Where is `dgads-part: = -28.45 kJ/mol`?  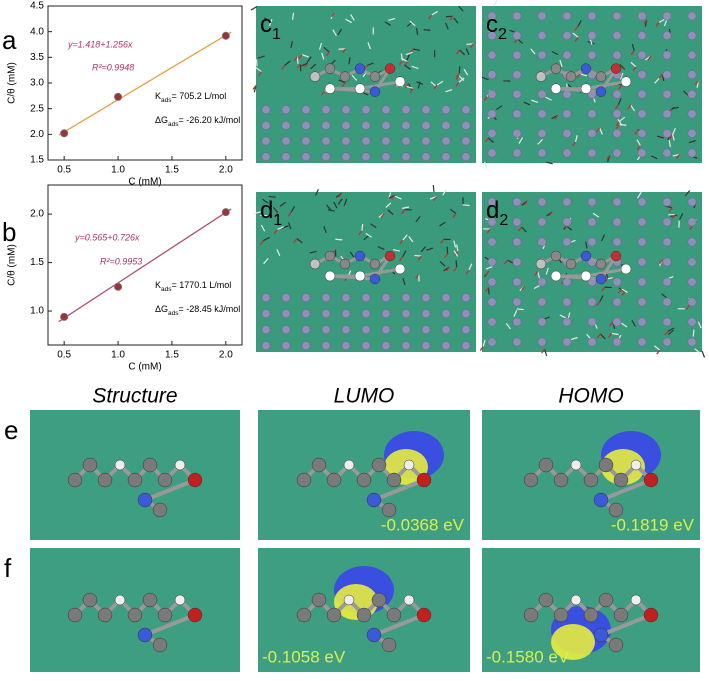
dgads-part: = -28.45 kJ/mol is located at coordinates (210, 309).